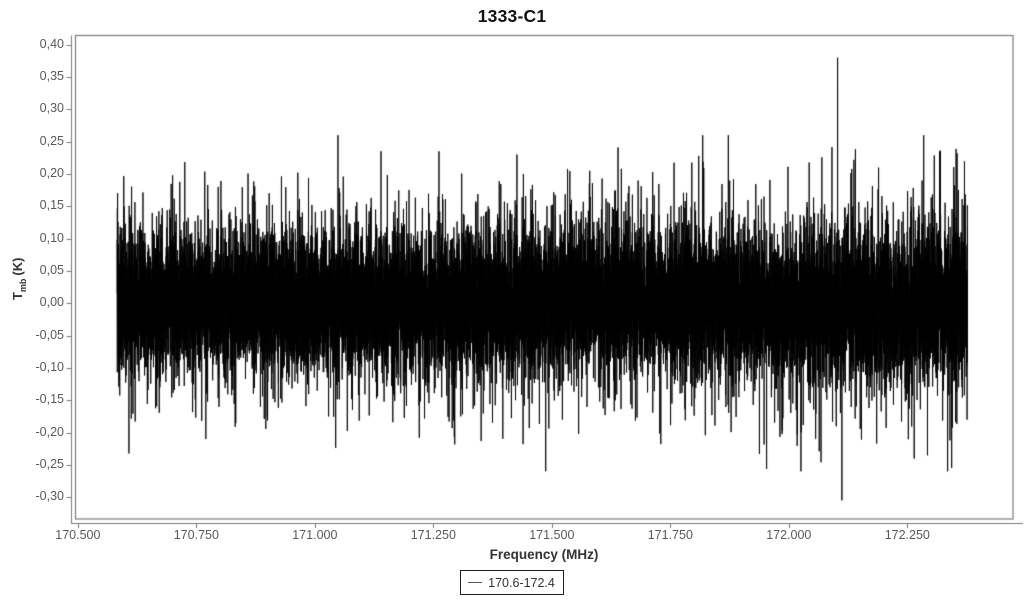 The width and height of the screenshot is (1024, 600). Describe the element at coordinates (433, 535) in the screenshot. I see `x-tick-label: 171.250` at that location.